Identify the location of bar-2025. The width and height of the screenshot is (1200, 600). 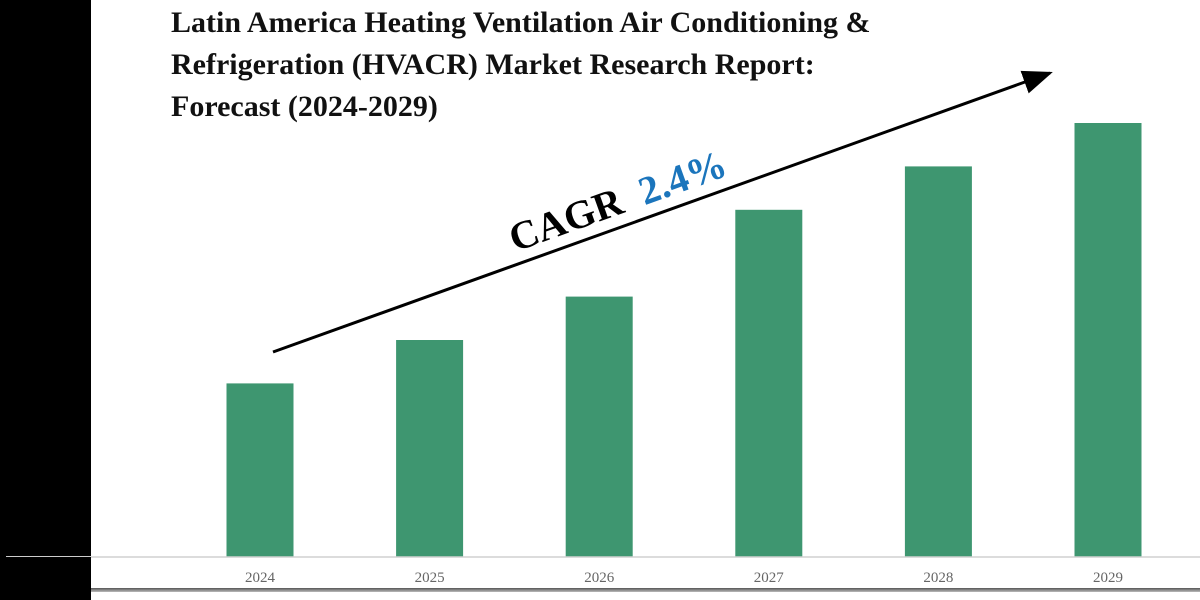
(430, 448).